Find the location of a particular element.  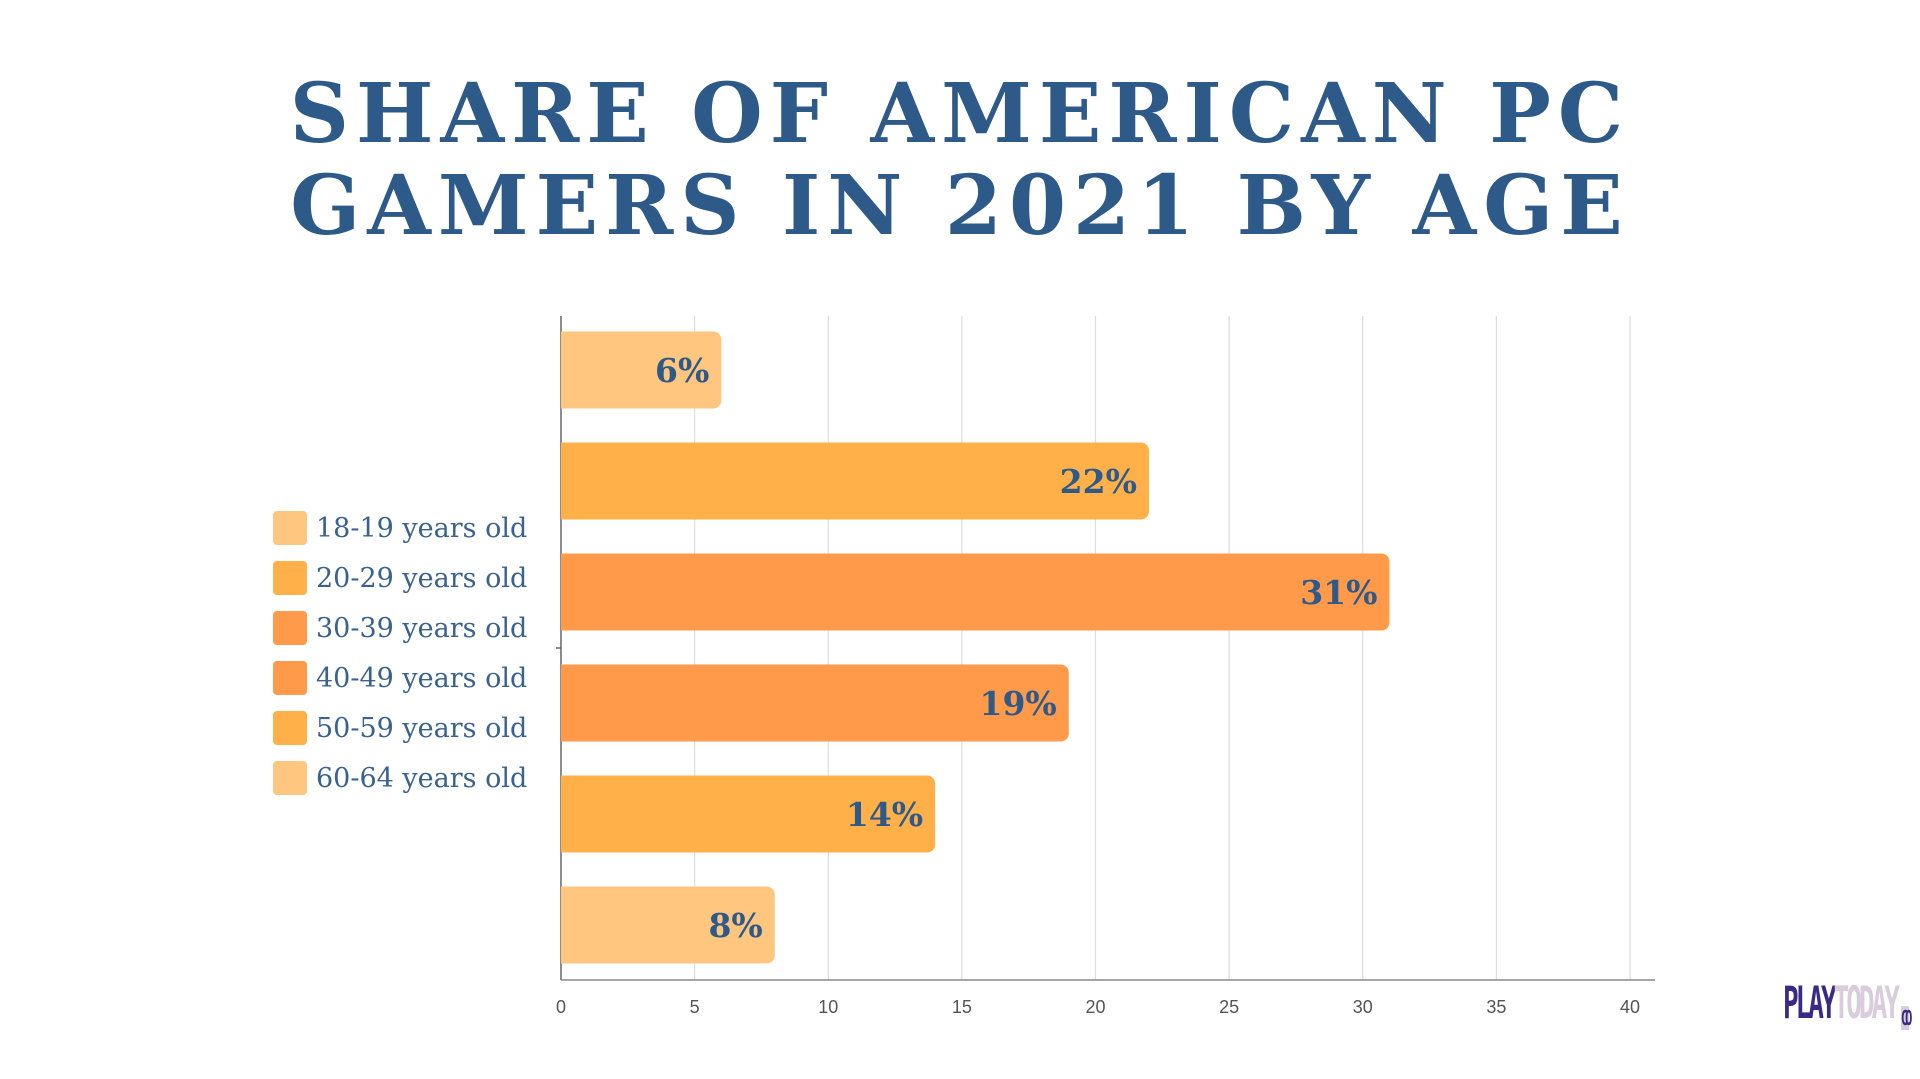

legend-item: 60-64 years old is located at coordinates (400, 778).